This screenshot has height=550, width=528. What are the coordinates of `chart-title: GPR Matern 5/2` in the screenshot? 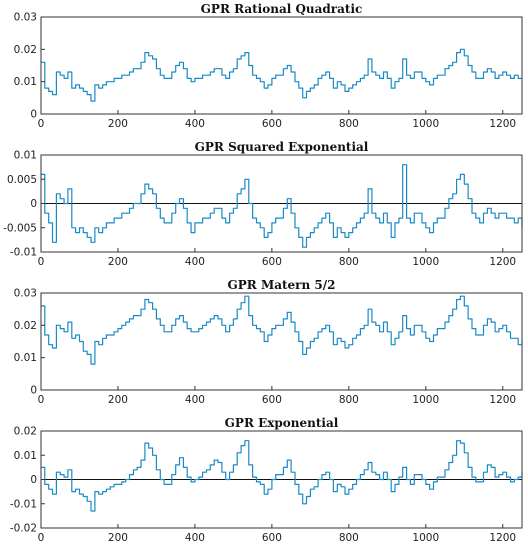 It's located at (282, 285).